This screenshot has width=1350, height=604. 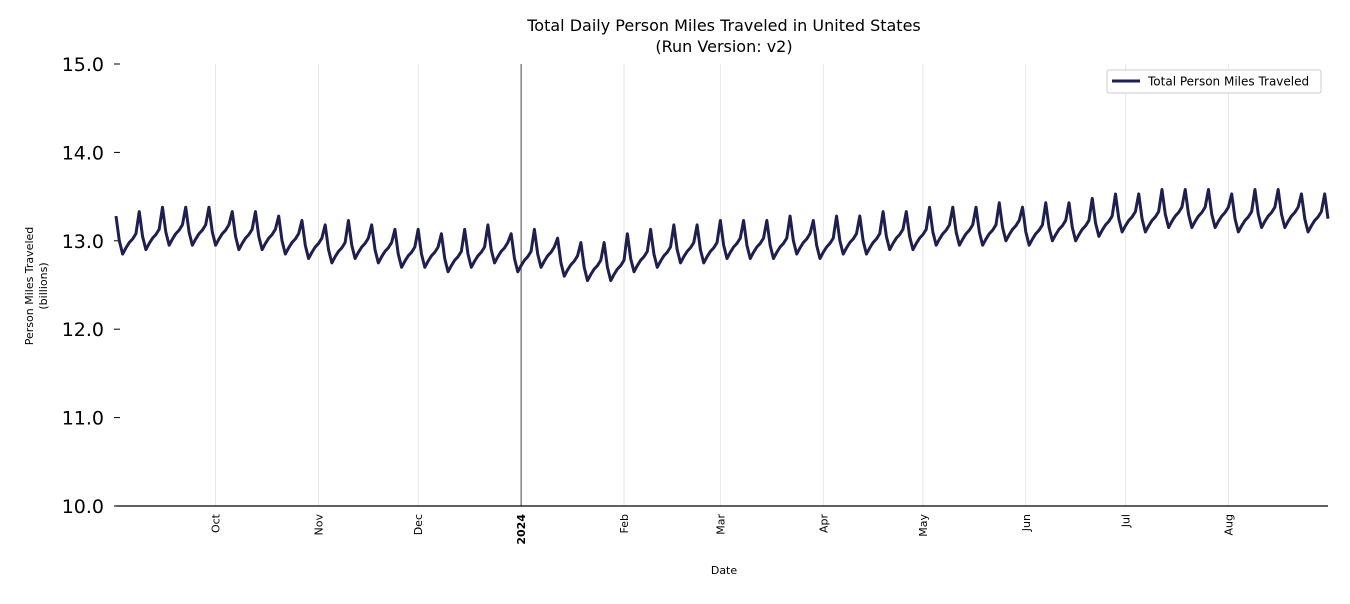 What do you see at coordinates (83, 242) in the screenshot?
I see `y-tick-label: 13.0` at bounding box center [83, 242].